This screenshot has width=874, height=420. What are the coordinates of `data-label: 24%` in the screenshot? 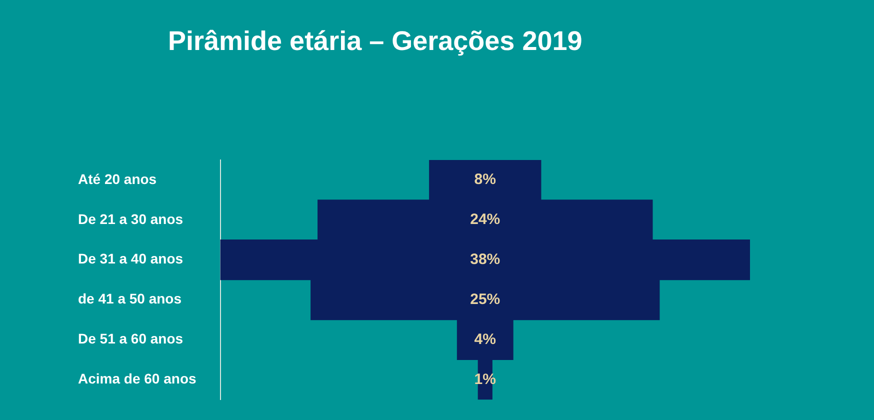 It's located at (485, 219).